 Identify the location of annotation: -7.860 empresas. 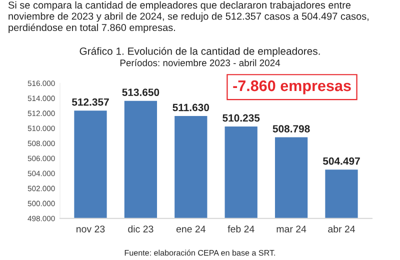
(292, 87).